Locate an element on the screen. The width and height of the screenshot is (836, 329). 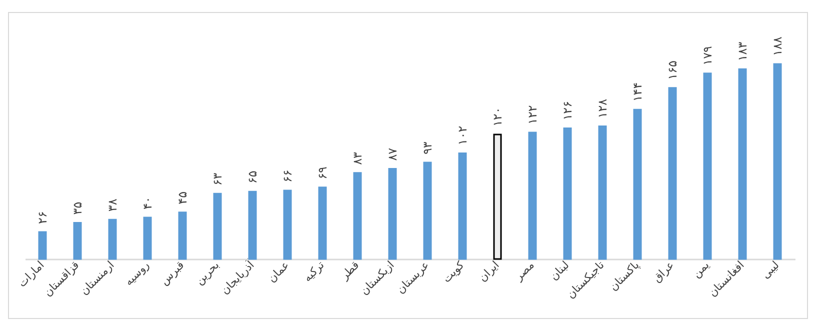
x-tick-label: بحرین is located at coordinates (207, 273).